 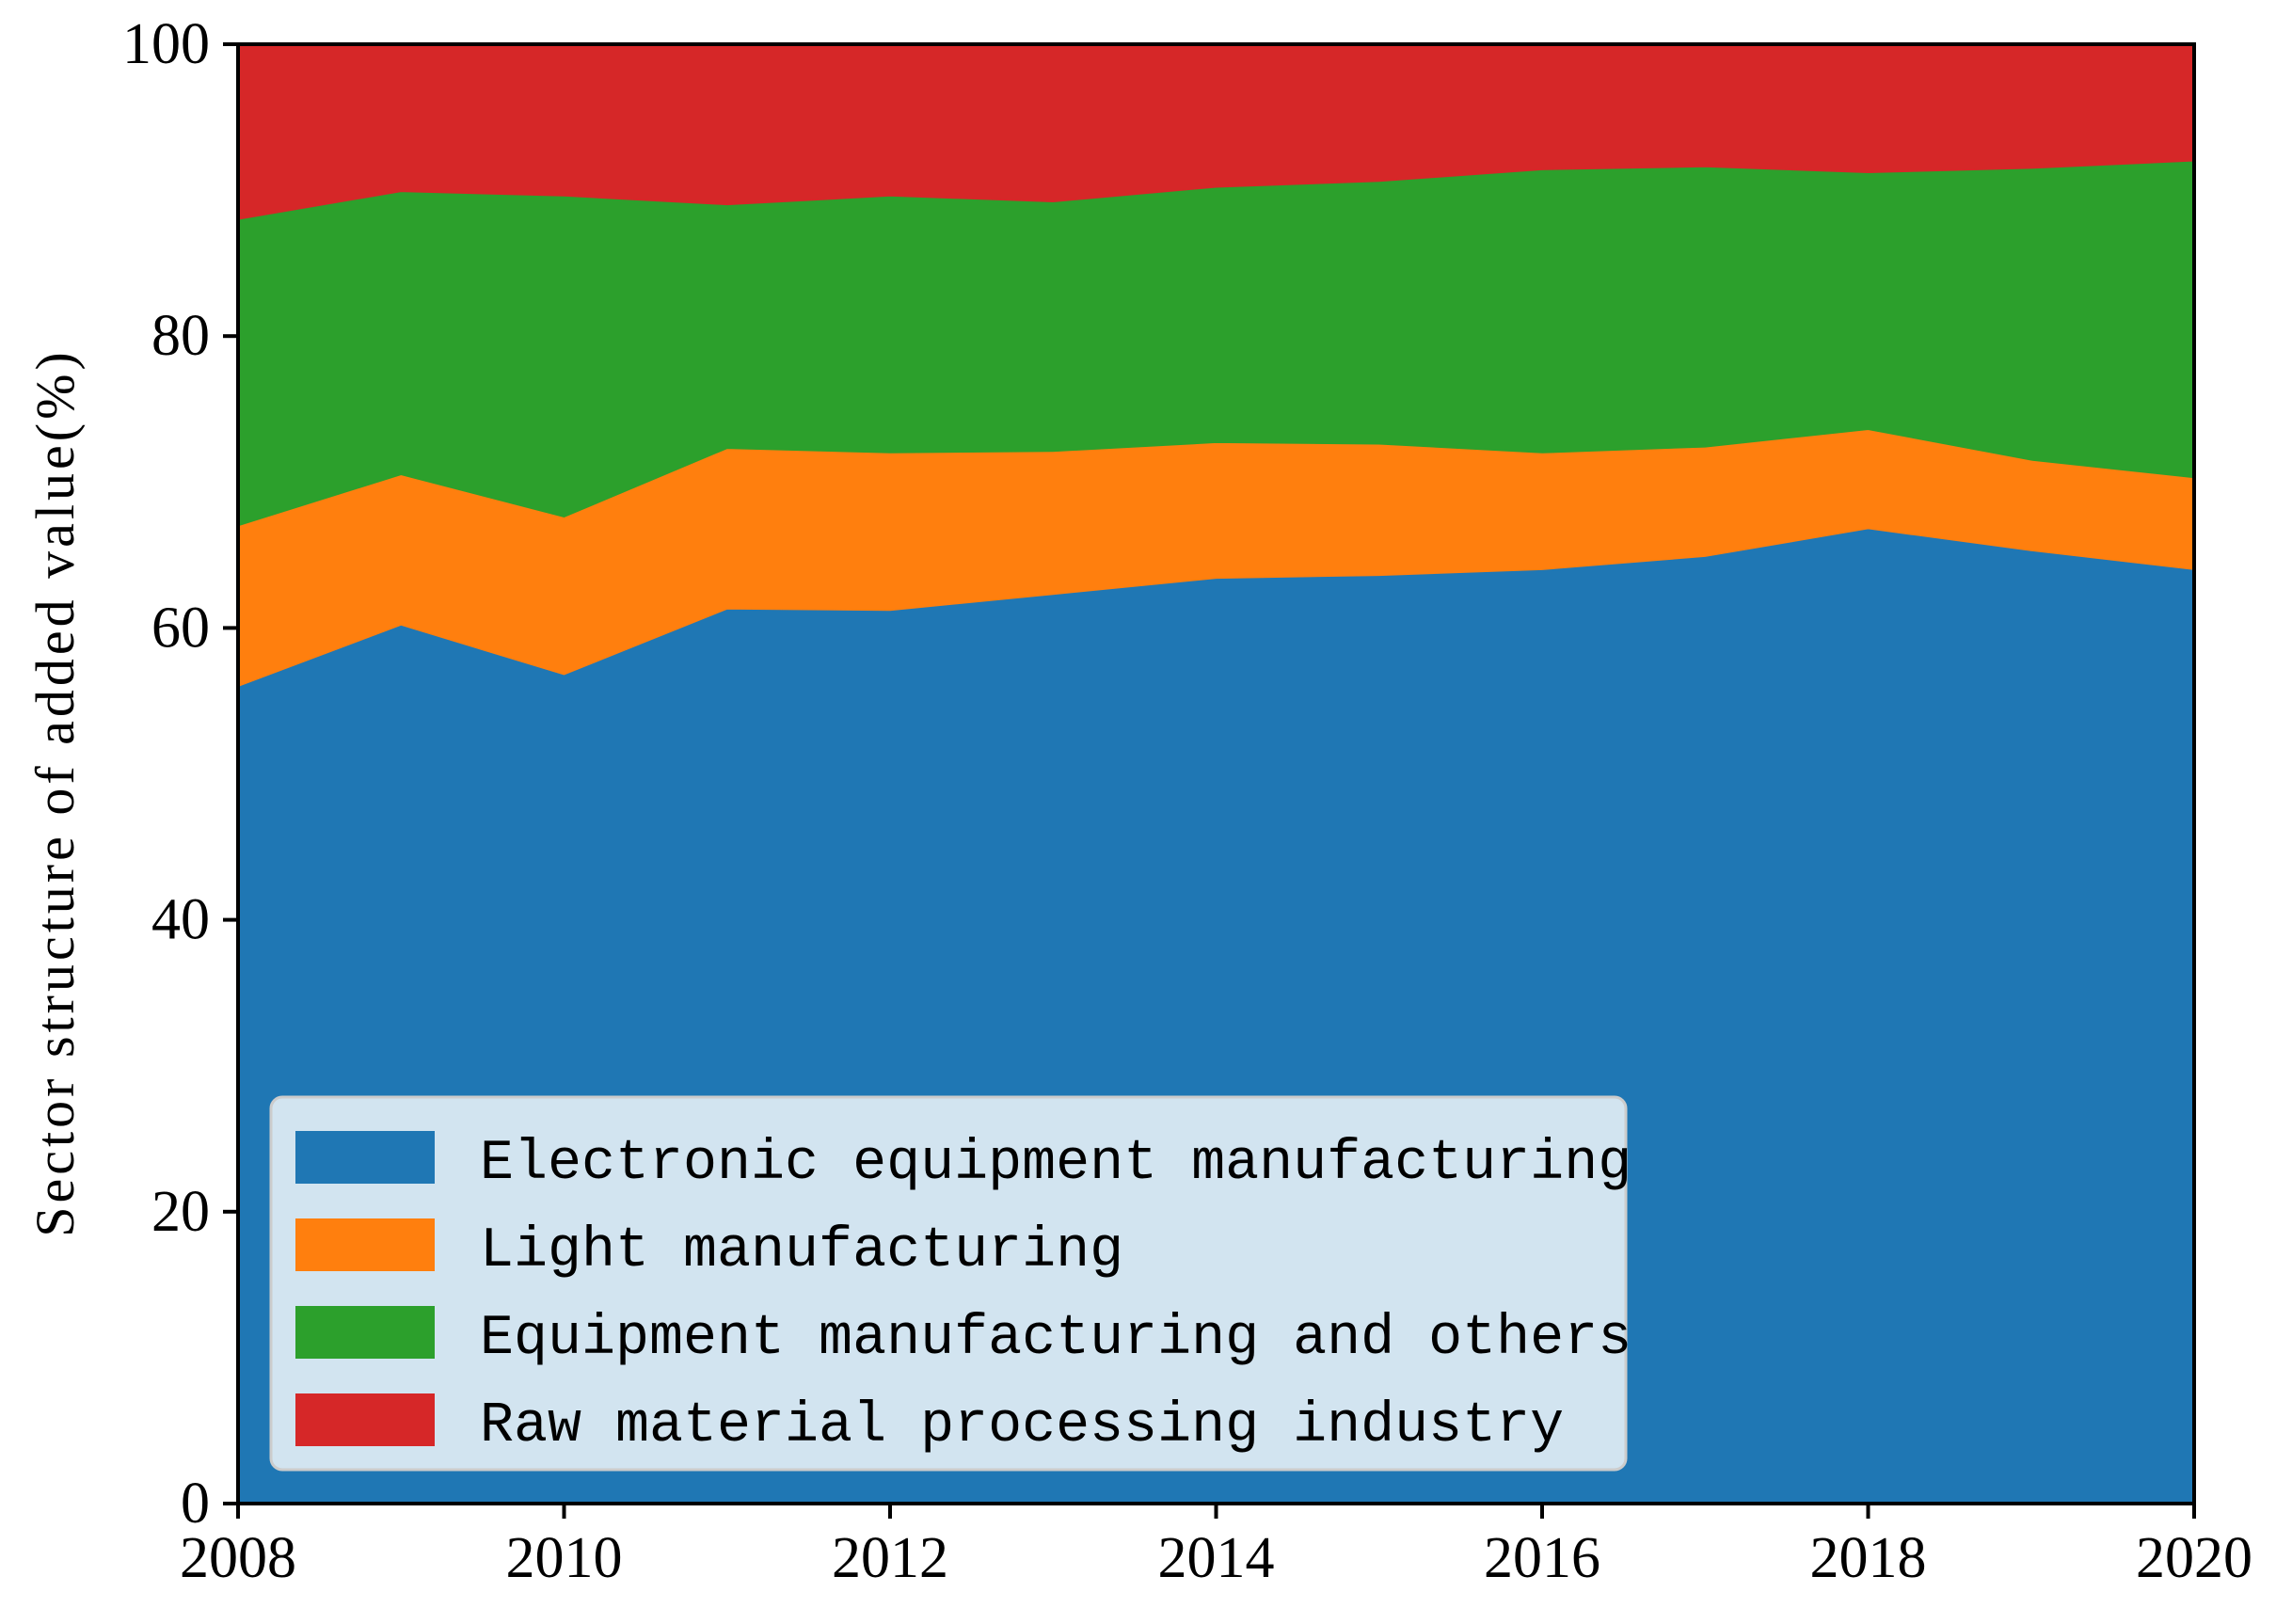 I want to click on legend-label-raw-material-processing-industry: Raw material processing industry, so click(x=1022, y=1426).